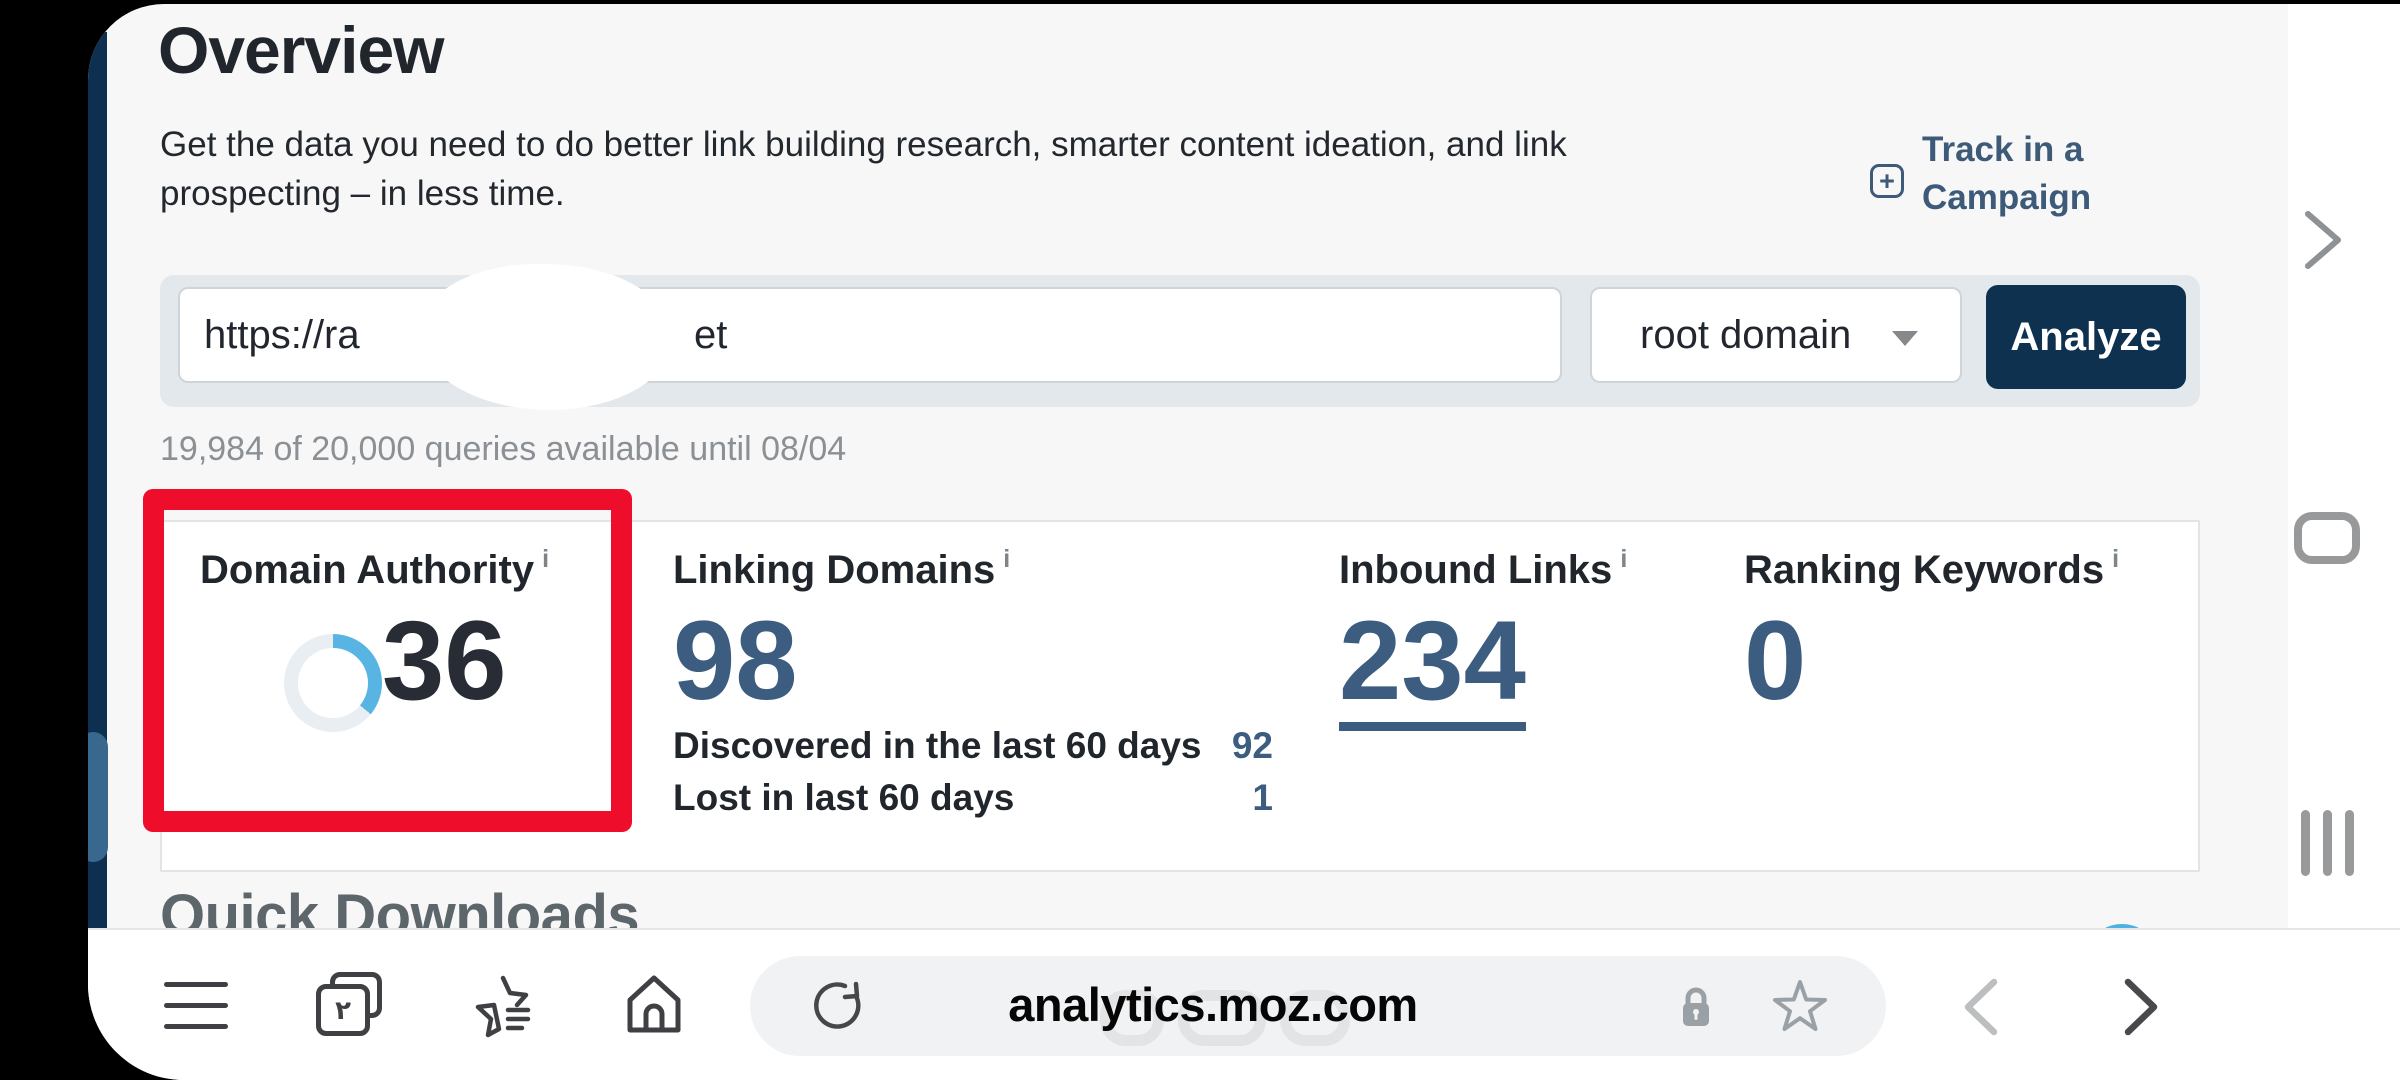 The width and height of the screenshot is (2400, 1080). I want to click on page-title: Overview, so click(301, 50).